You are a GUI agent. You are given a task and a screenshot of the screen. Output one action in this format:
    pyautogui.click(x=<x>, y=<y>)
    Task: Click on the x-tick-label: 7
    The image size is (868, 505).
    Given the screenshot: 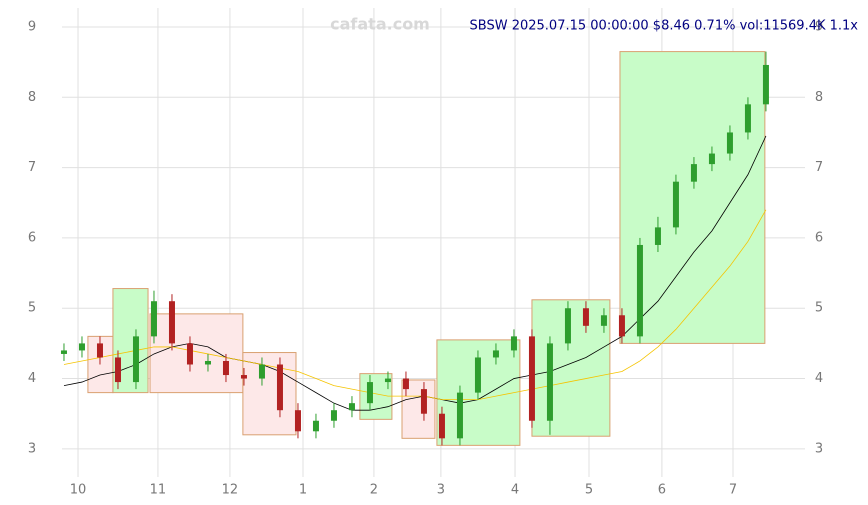 What is the action you would take?
    pyautogui.click(x=733, y=490)
    